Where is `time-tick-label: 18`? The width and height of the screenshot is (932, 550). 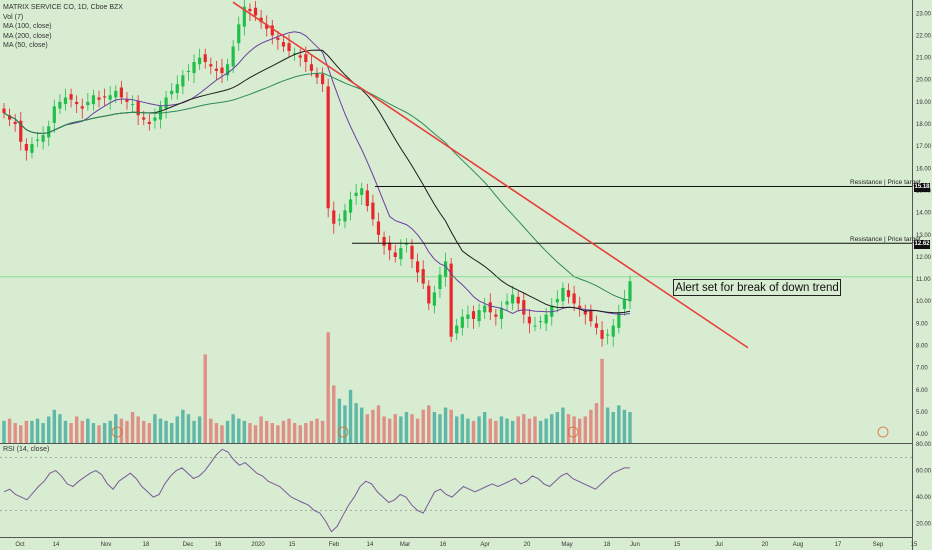 time-tick-label: 18 is located at coordinates (146, 545).